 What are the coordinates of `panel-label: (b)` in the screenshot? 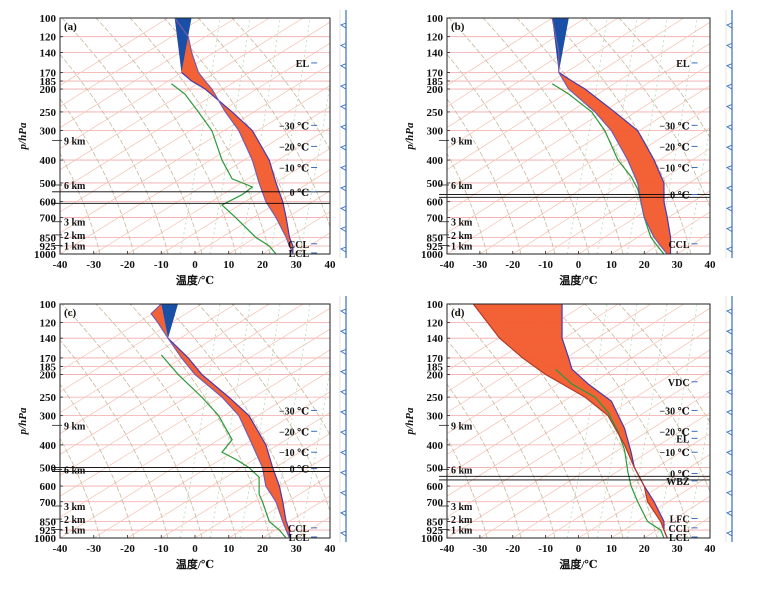 It's located at (458, 27).